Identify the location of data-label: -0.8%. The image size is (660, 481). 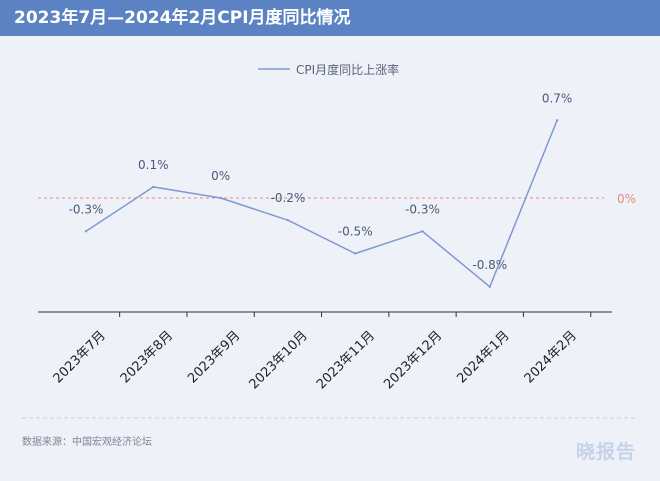
(489, 265).